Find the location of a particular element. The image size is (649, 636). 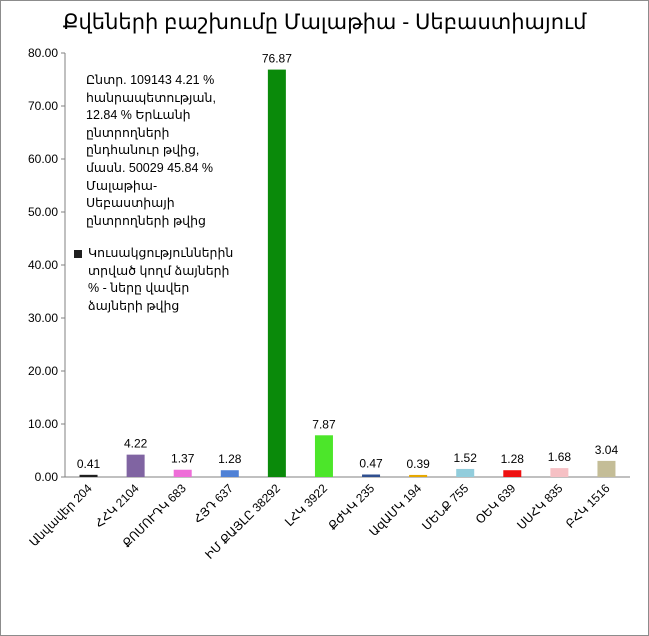

data-label: 76.87 is located at coordinates (277, 59).